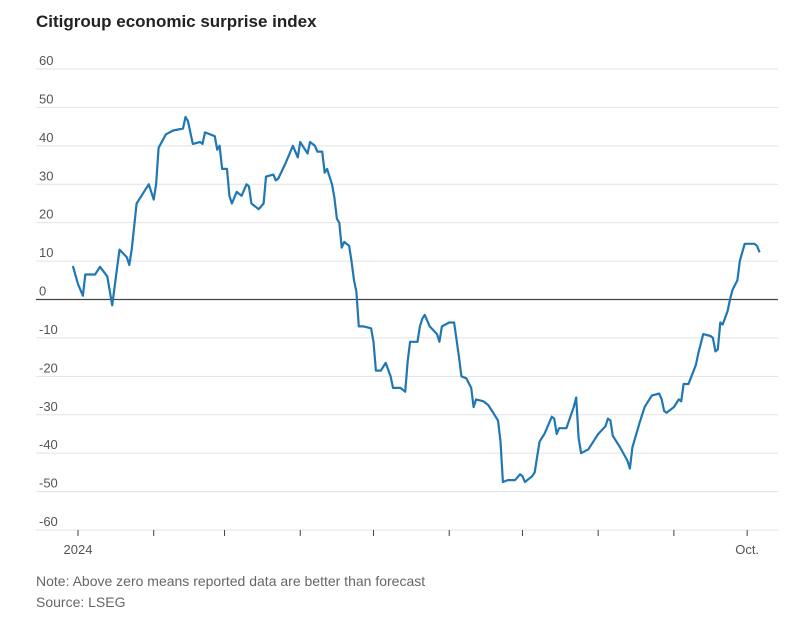  I want to click on y-tick-label: 10, so click(46, 252).